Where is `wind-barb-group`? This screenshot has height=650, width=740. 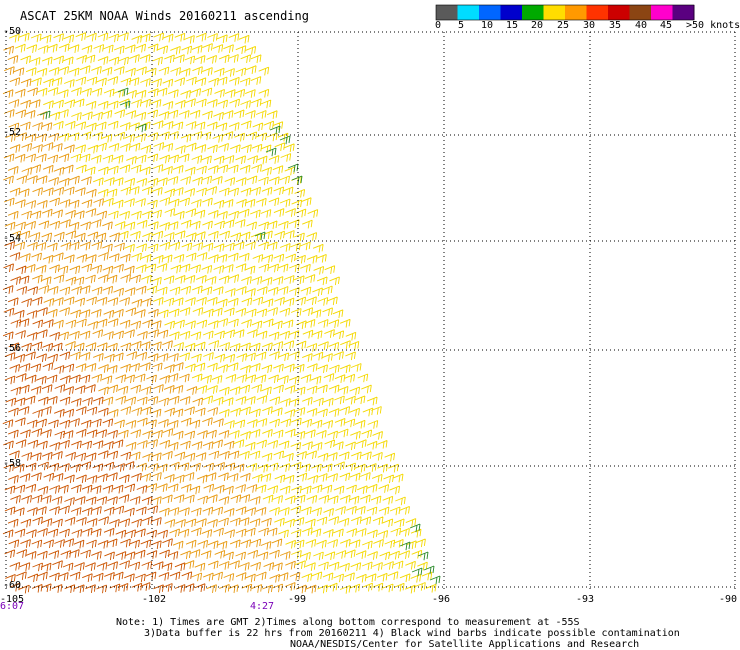
wind-barb-group is located at coordinates (104, 417).